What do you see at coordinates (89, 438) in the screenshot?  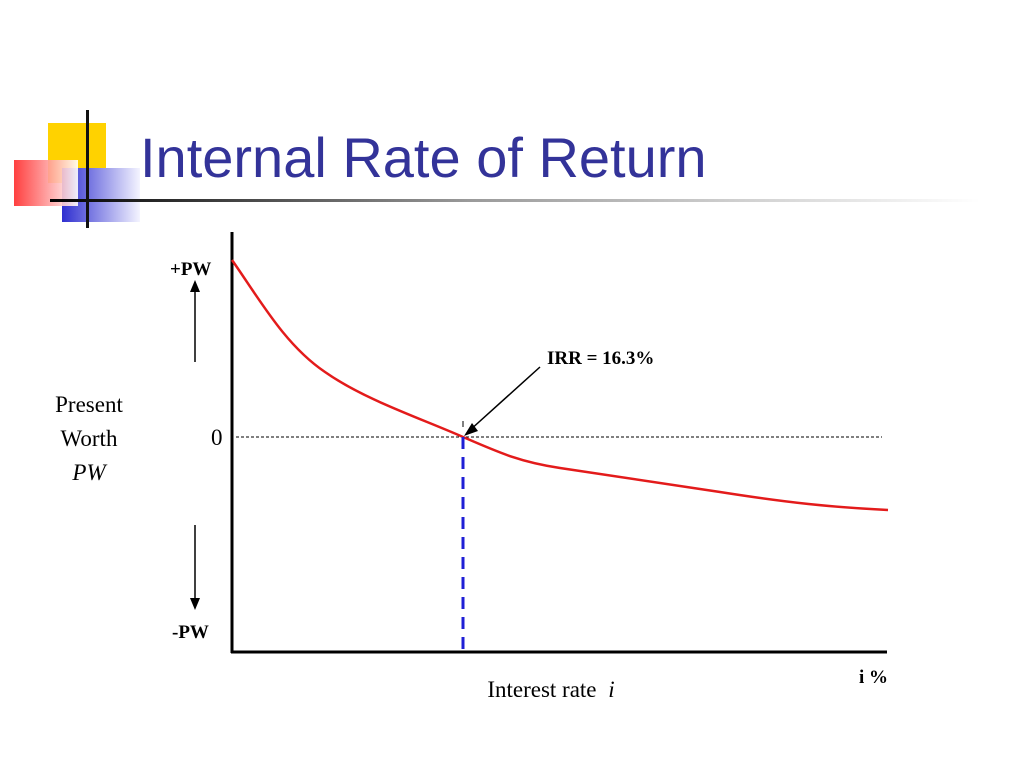 I see `y-label-line-2: Worth` at bounding box center [89, 438].